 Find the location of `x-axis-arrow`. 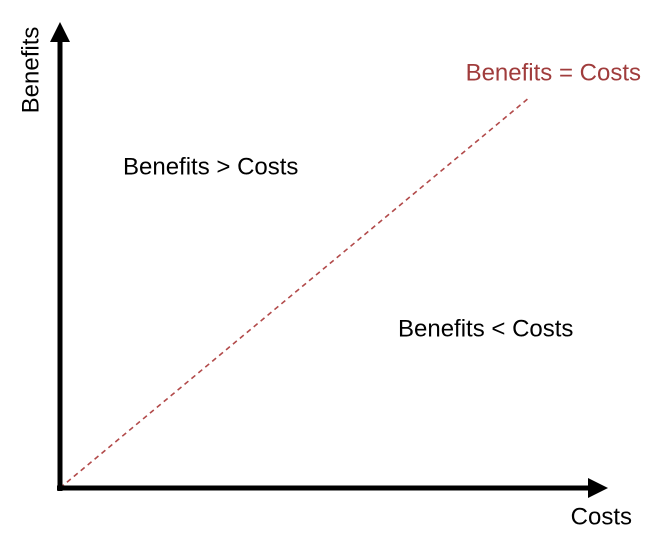

x-axis-arrow is located at coordinates (598, 488).